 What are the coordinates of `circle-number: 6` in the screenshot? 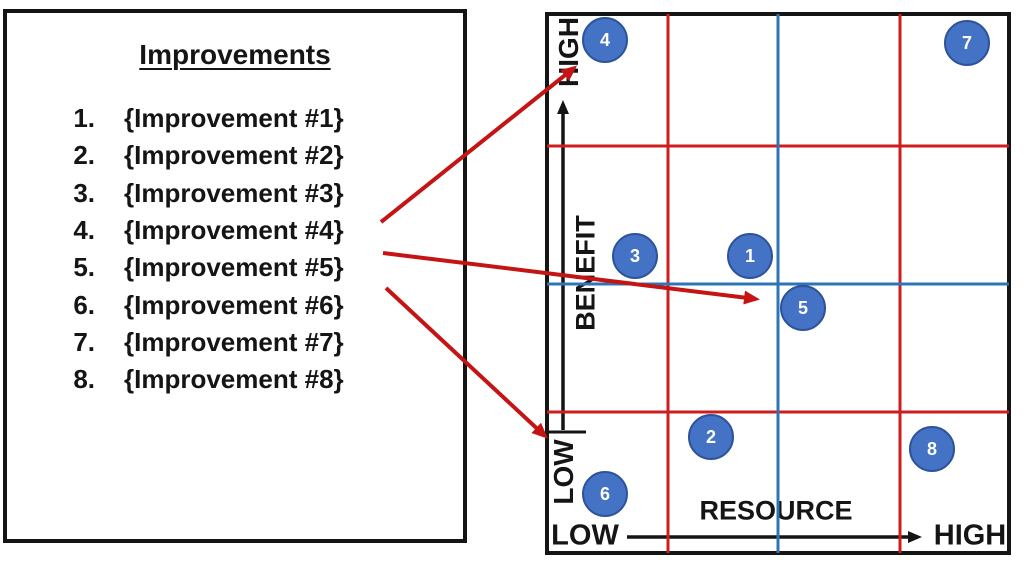 It's located at (604, 493).